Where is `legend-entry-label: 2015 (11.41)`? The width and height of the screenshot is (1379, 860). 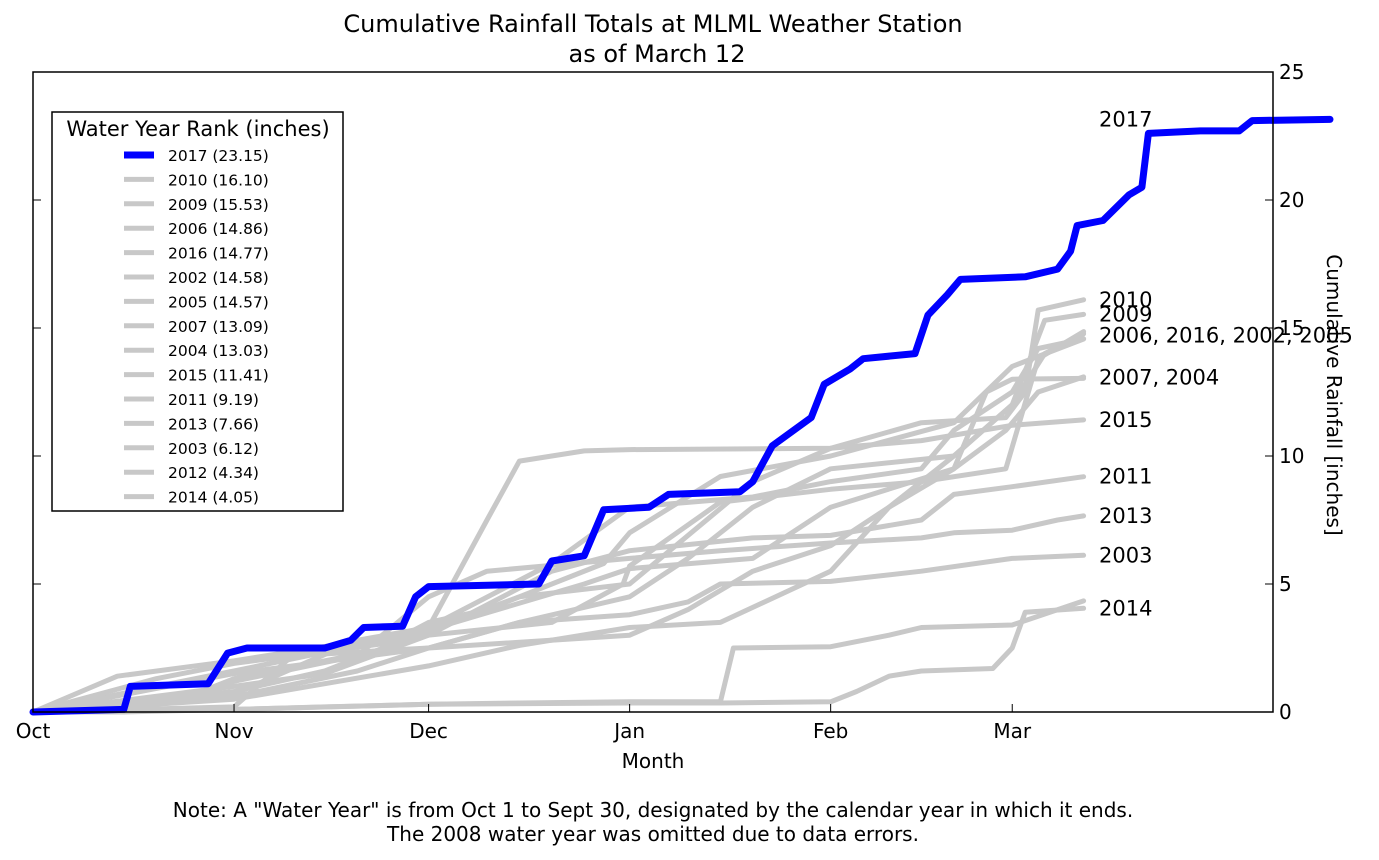 legend-entry-label: 2015 (11.41) is located at coordinates (218, 376).